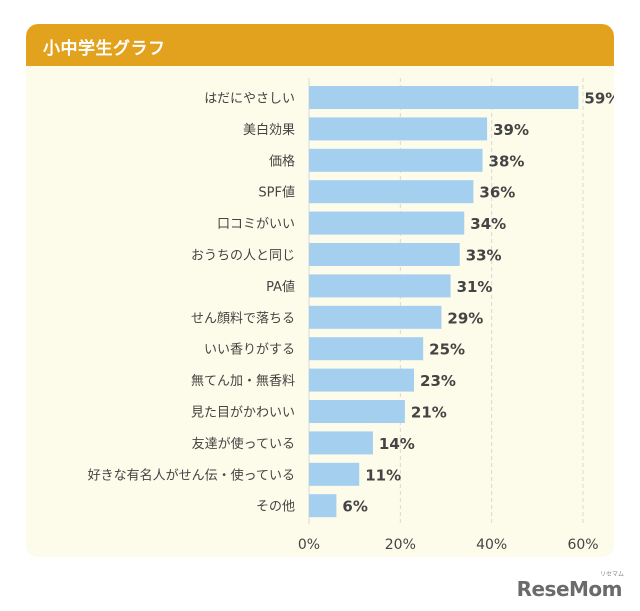 This screenshot has height=611, width=640. Describe the element at coordinates (320, 45) in the screenshot. I see `chart-header: 小中学生グラフ` at that location.